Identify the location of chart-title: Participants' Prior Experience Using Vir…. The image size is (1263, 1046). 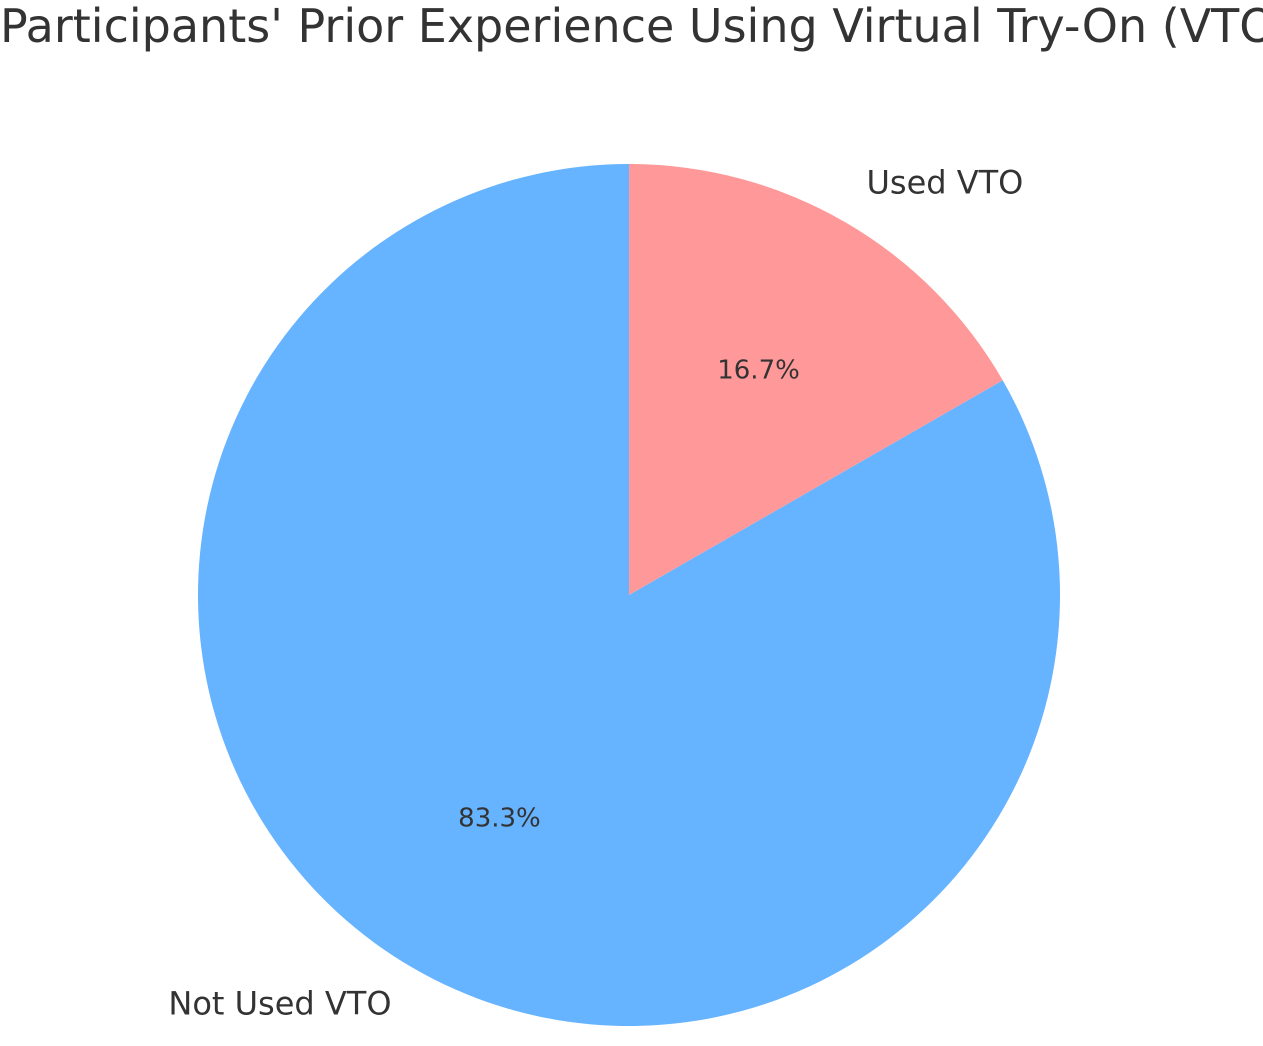
(631, 26).